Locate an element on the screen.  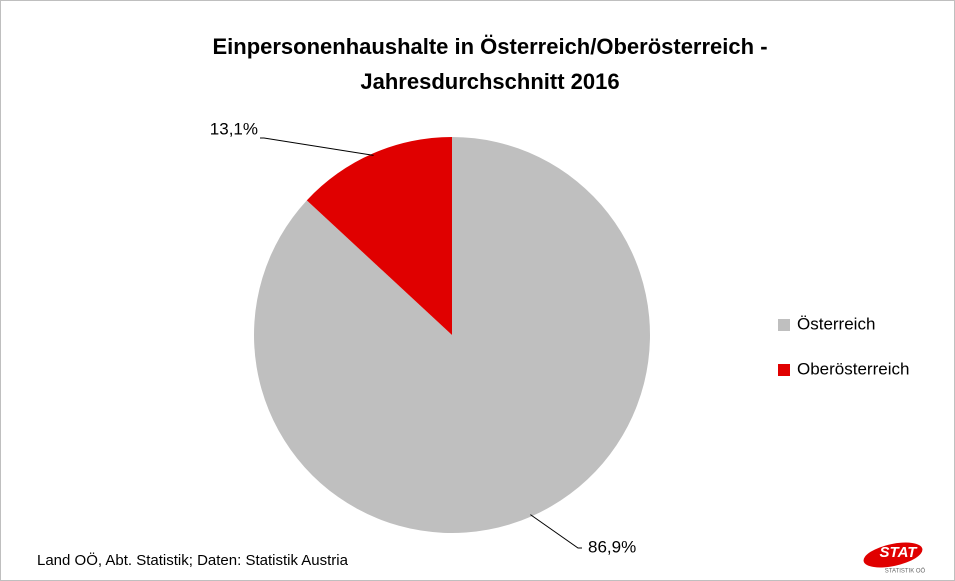
legend-label: Österreich is located at coordinates (836, 323).